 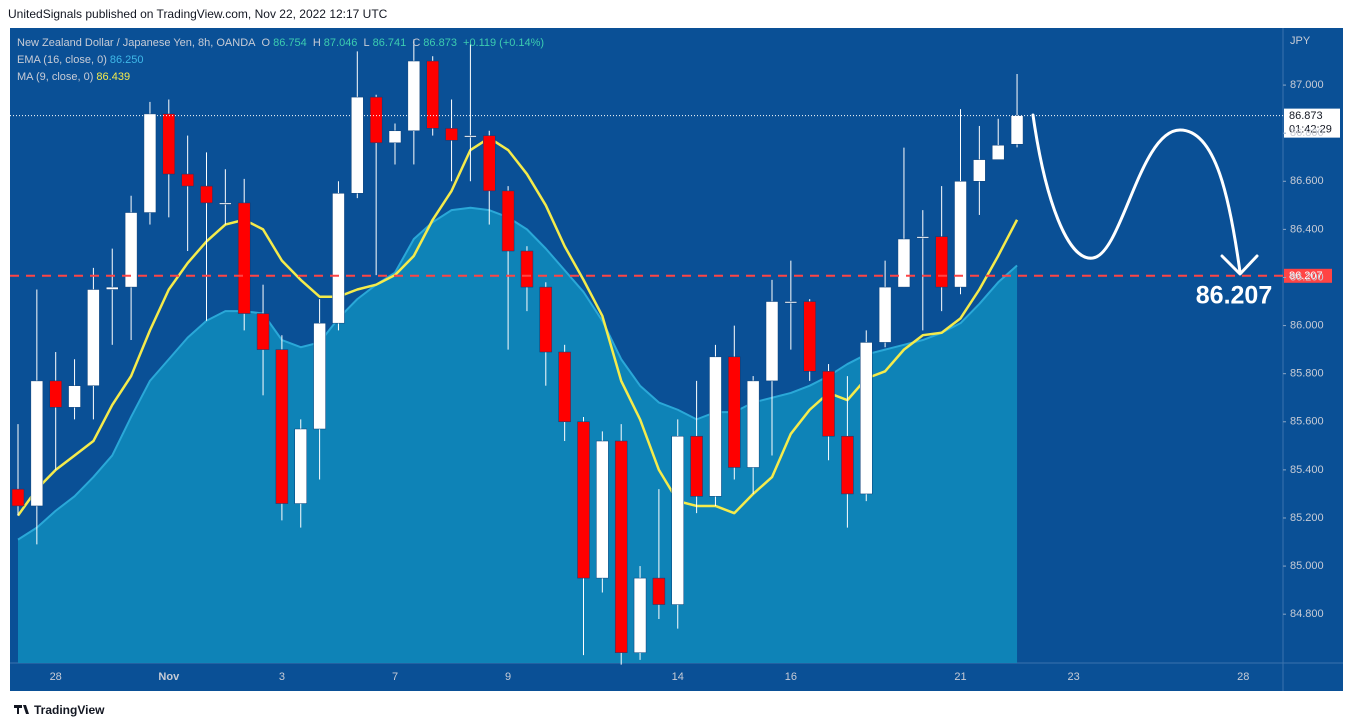 I want to click on x-tick-label: 7, so click(x=395, y=677).